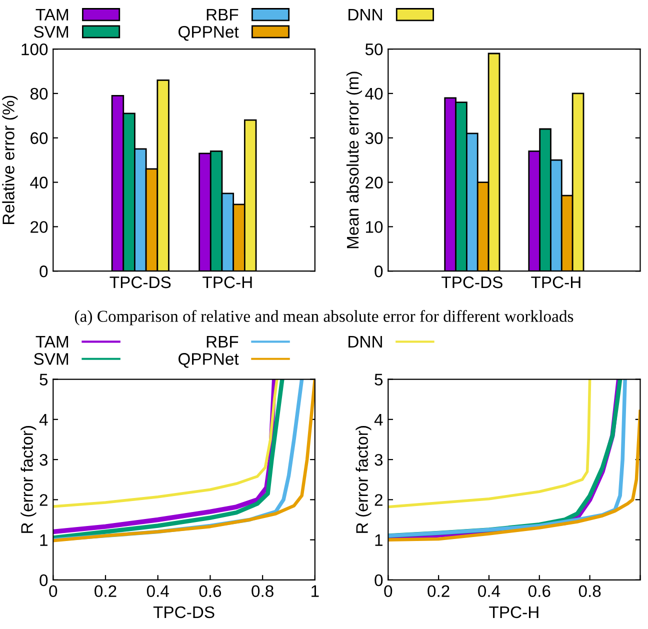 The width and height of the screenshot is (648, 629). I want to click on y-tick-label: 80, so click(39, 94).